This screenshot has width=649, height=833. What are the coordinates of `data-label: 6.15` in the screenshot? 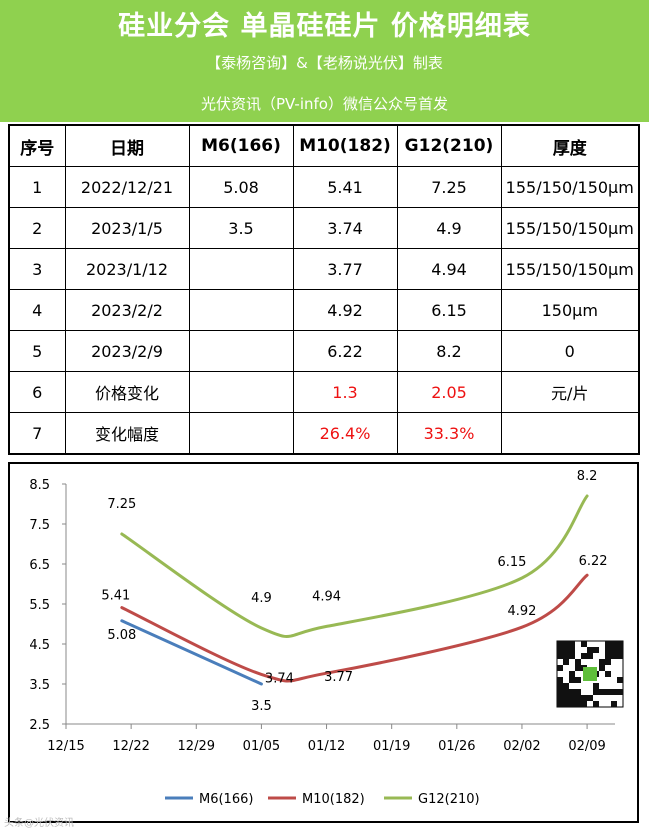 It's located at (511, 562).